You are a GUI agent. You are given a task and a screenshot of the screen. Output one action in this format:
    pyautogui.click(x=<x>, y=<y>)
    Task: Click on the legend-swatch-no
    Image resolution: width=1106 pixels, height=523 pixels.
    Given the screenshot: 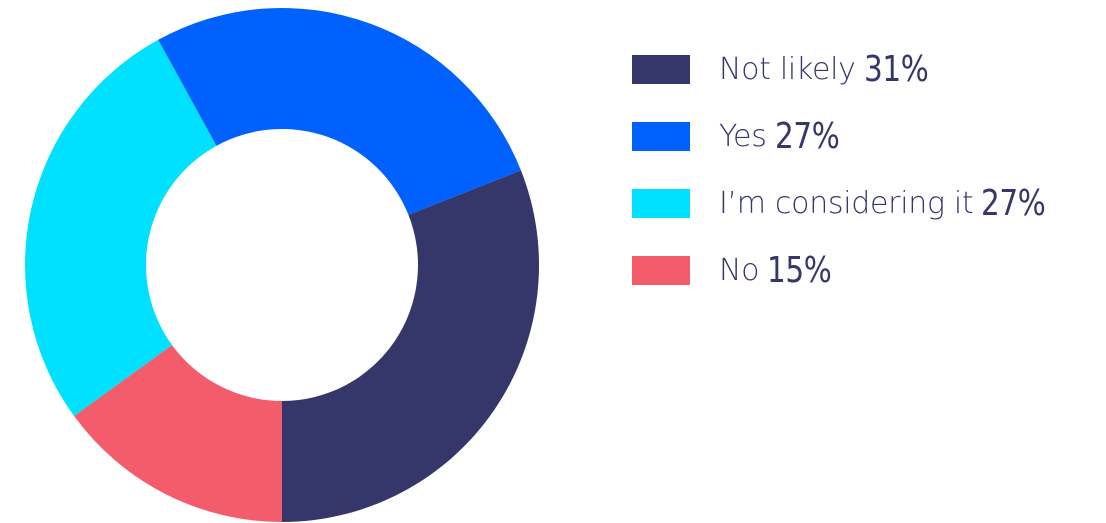 What is the action you would take?
    pyautogui.click(x=661, y=270)
    